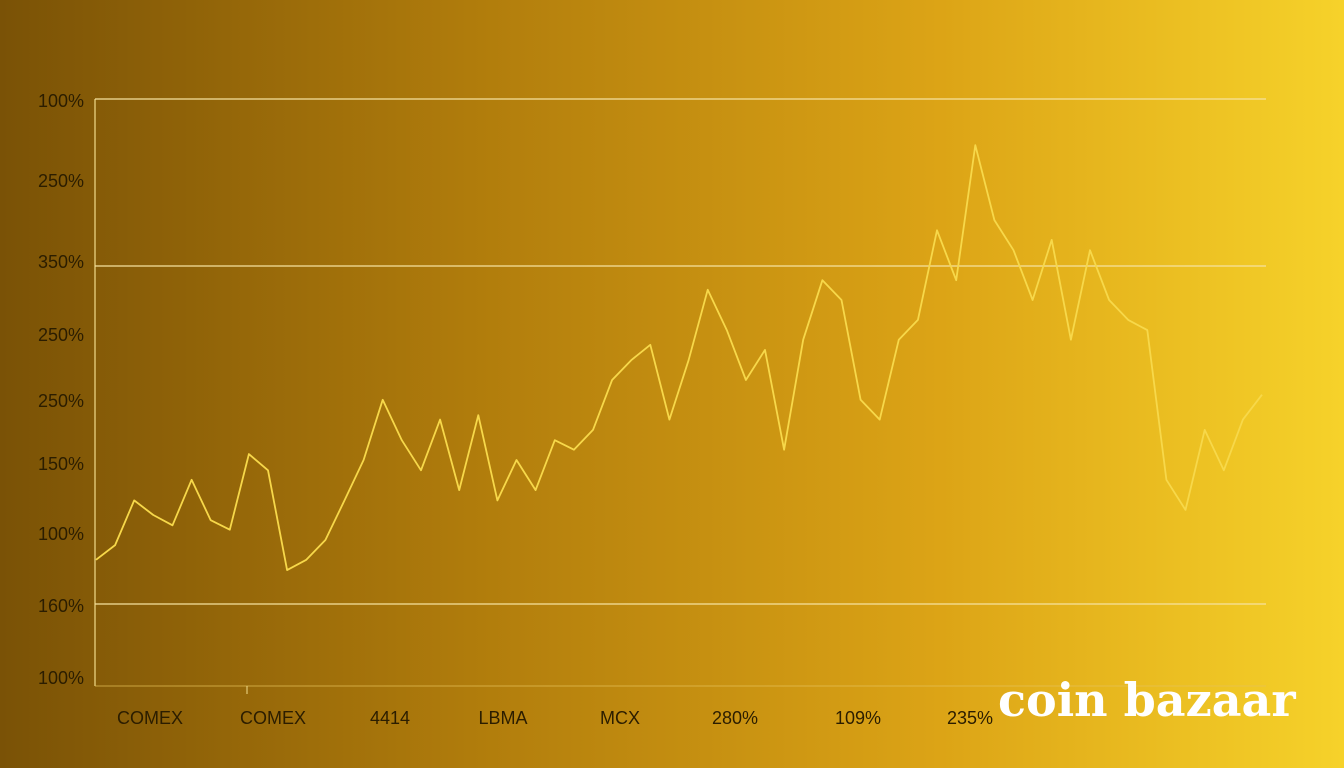 This screenshot has height=768, width=1344. I want to click on x-tick-label: 109%, so click(858, 718).